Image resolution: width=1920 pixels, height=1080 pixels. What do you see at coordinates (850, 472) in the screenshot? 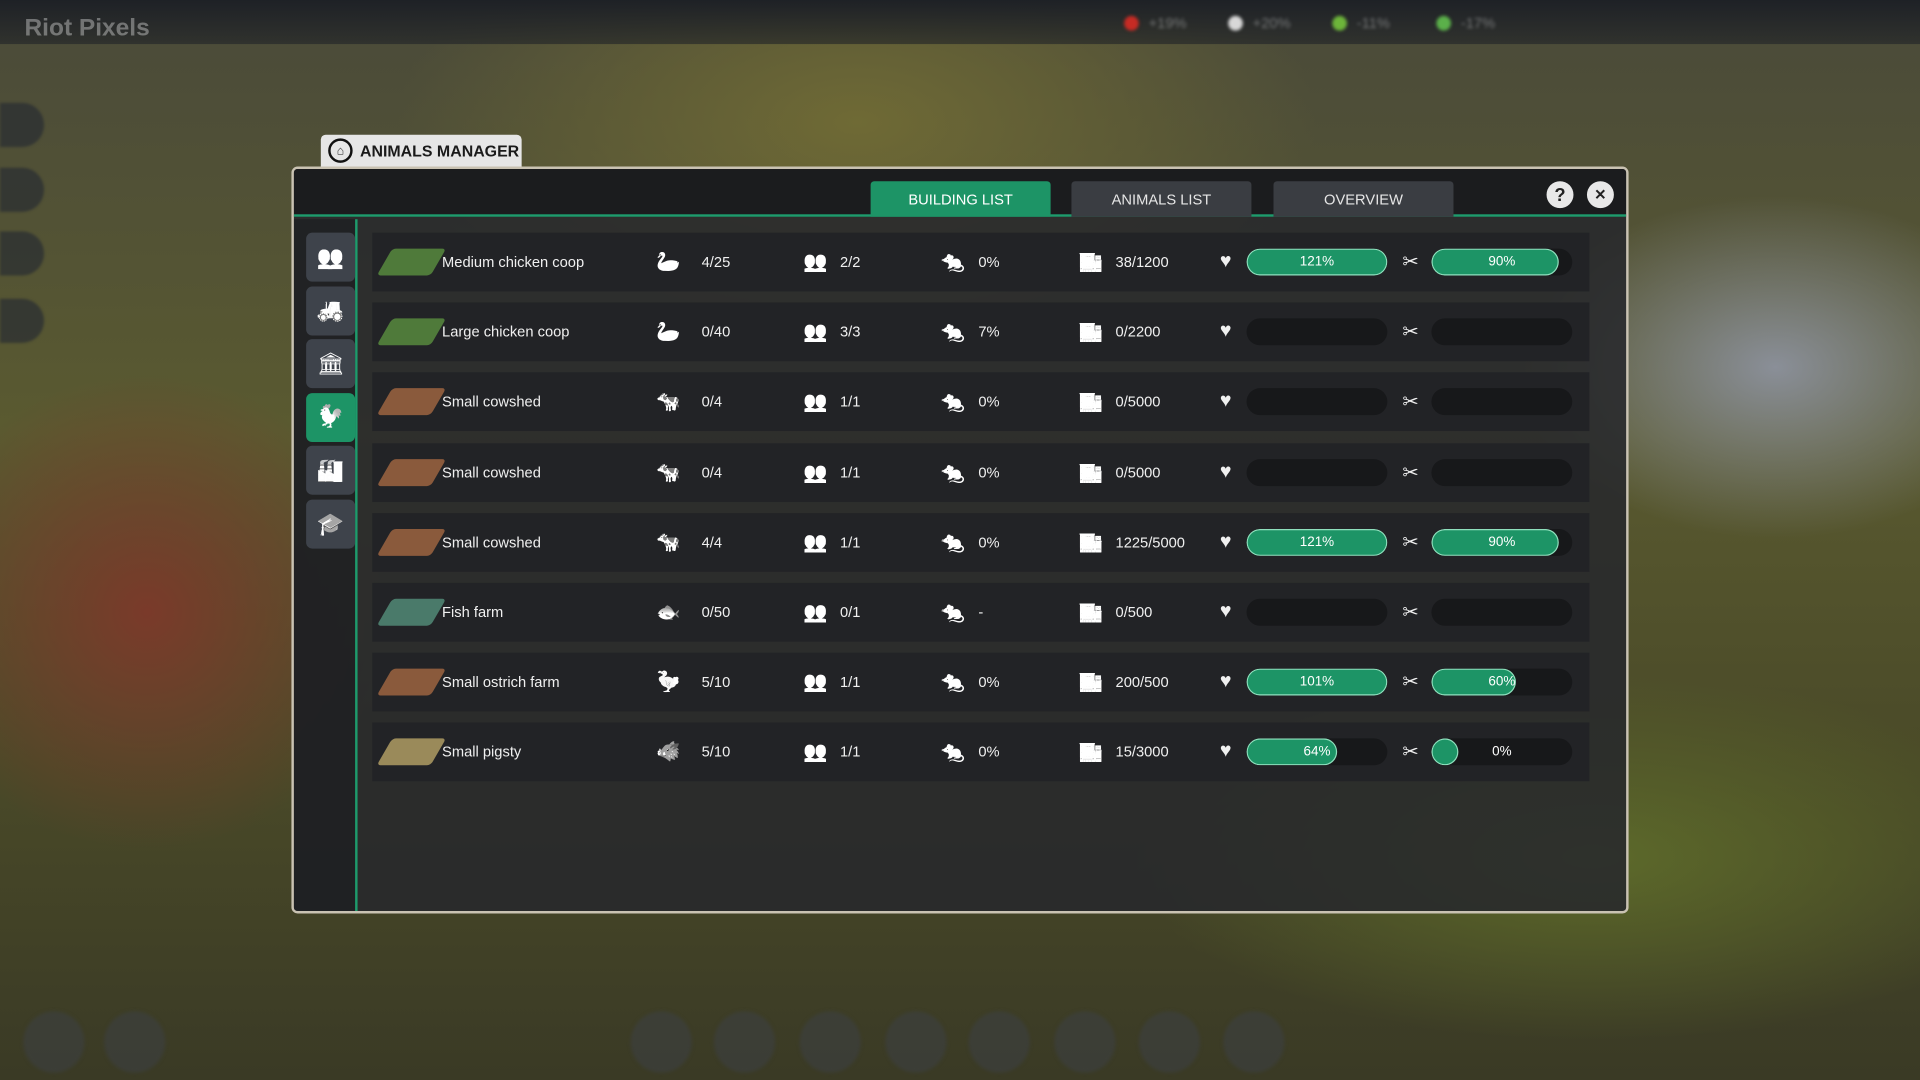
I see `worker-count: 1/1` at bounding box center [850, 472].